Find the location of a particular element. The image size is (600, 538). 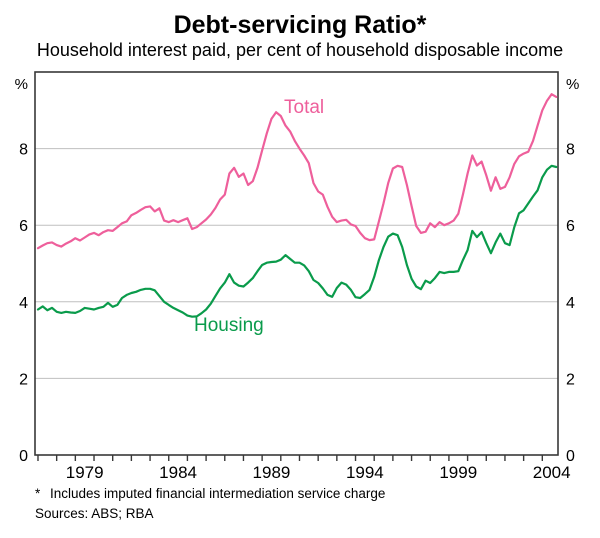

x-tick-label: 1979 is located at coordinates (85, 472).